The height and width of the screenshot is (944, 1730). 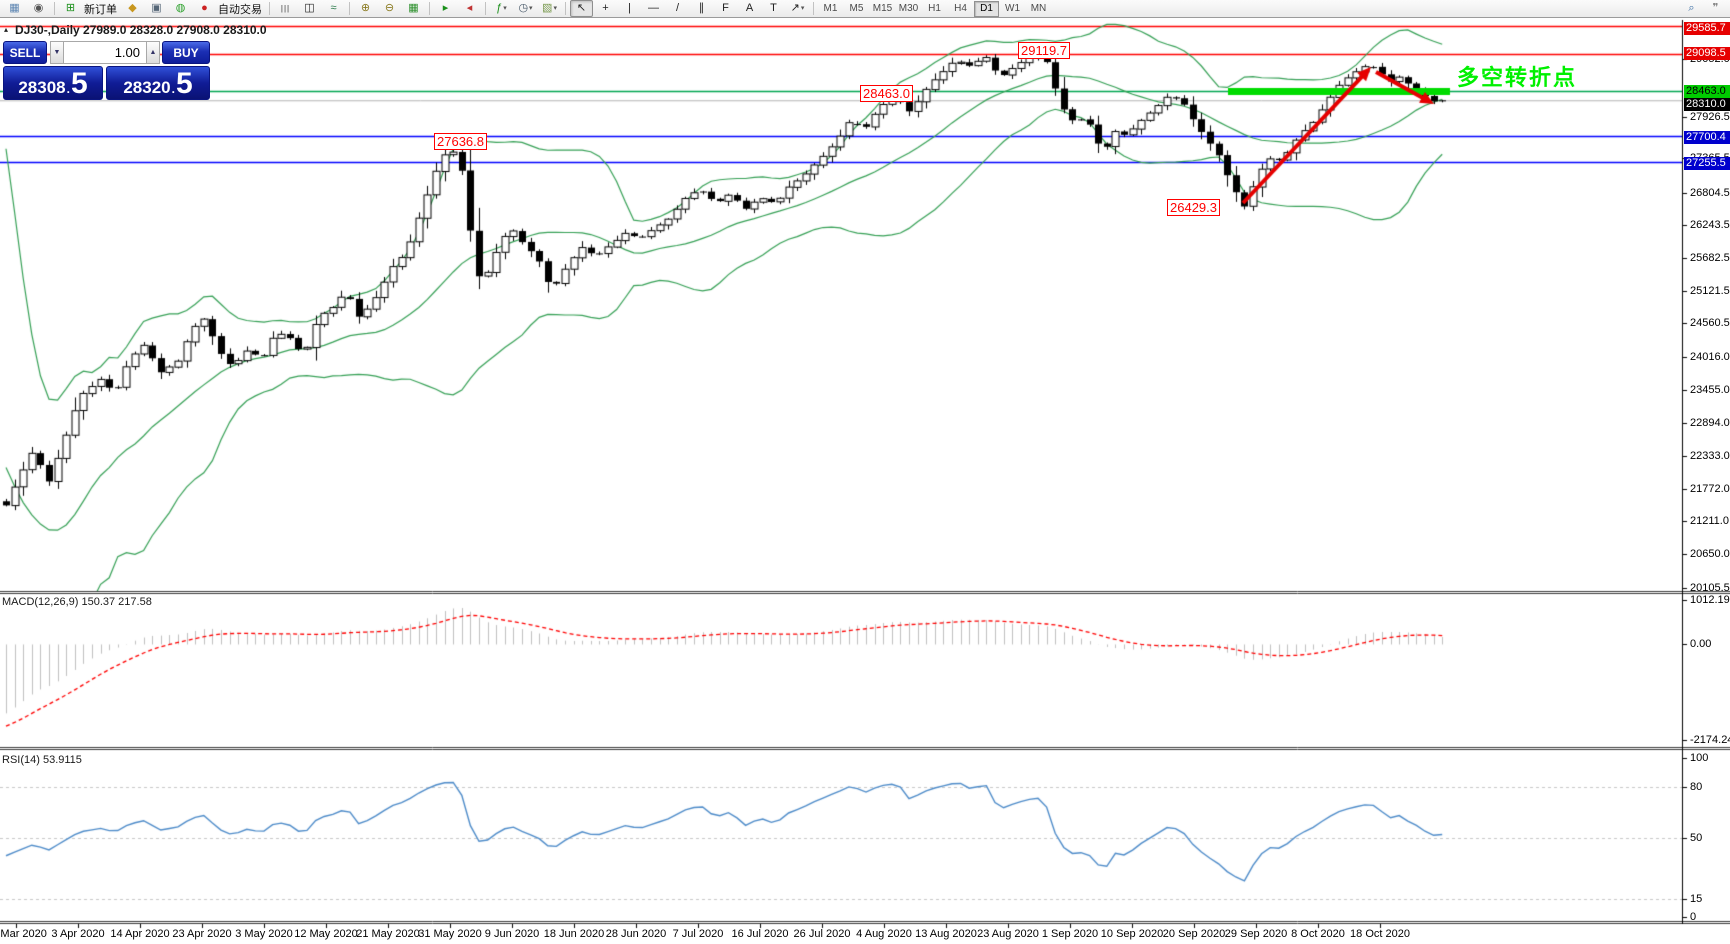 What do you see at coordinates (574, 934) in the screenshot?
I see `date-tick-label: 18 Jun 2020` at bounding box center [574, 934].